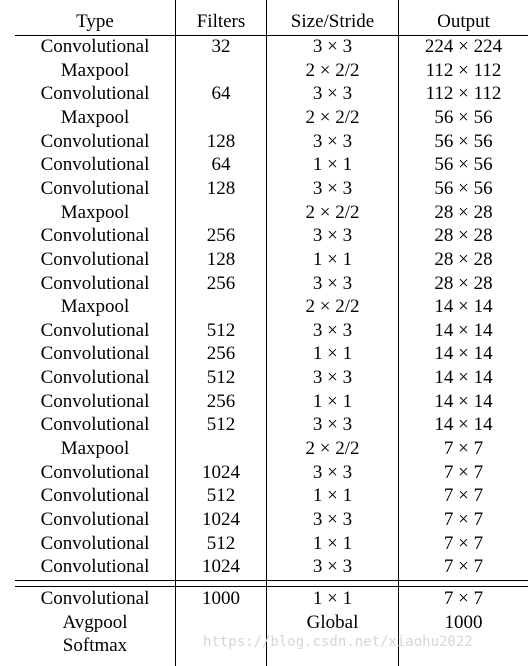 The height and width of the screenshot is (666, 528). Describe the element at coordinates (221, 472) in the screenshot. I see `cell-filters: 1024` at that location.